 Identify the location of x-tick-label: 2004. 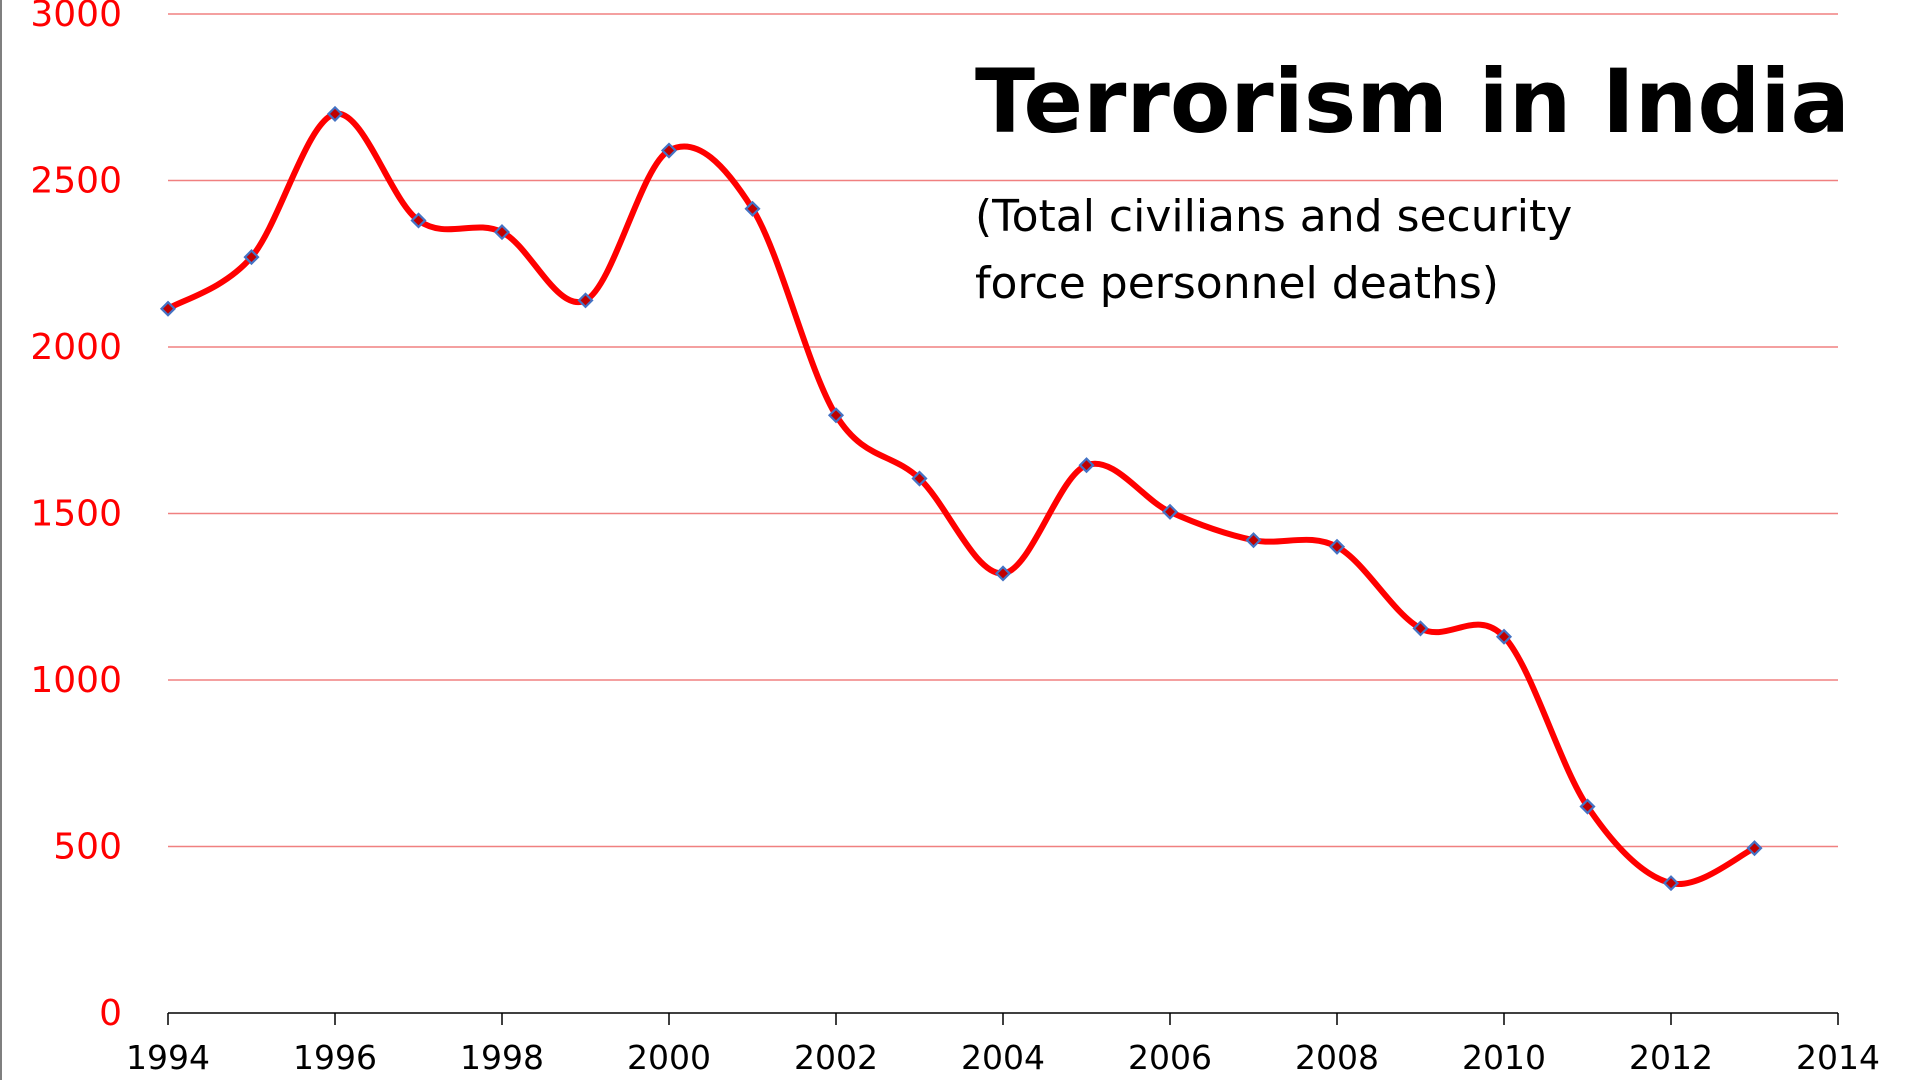
(1003, 1057).